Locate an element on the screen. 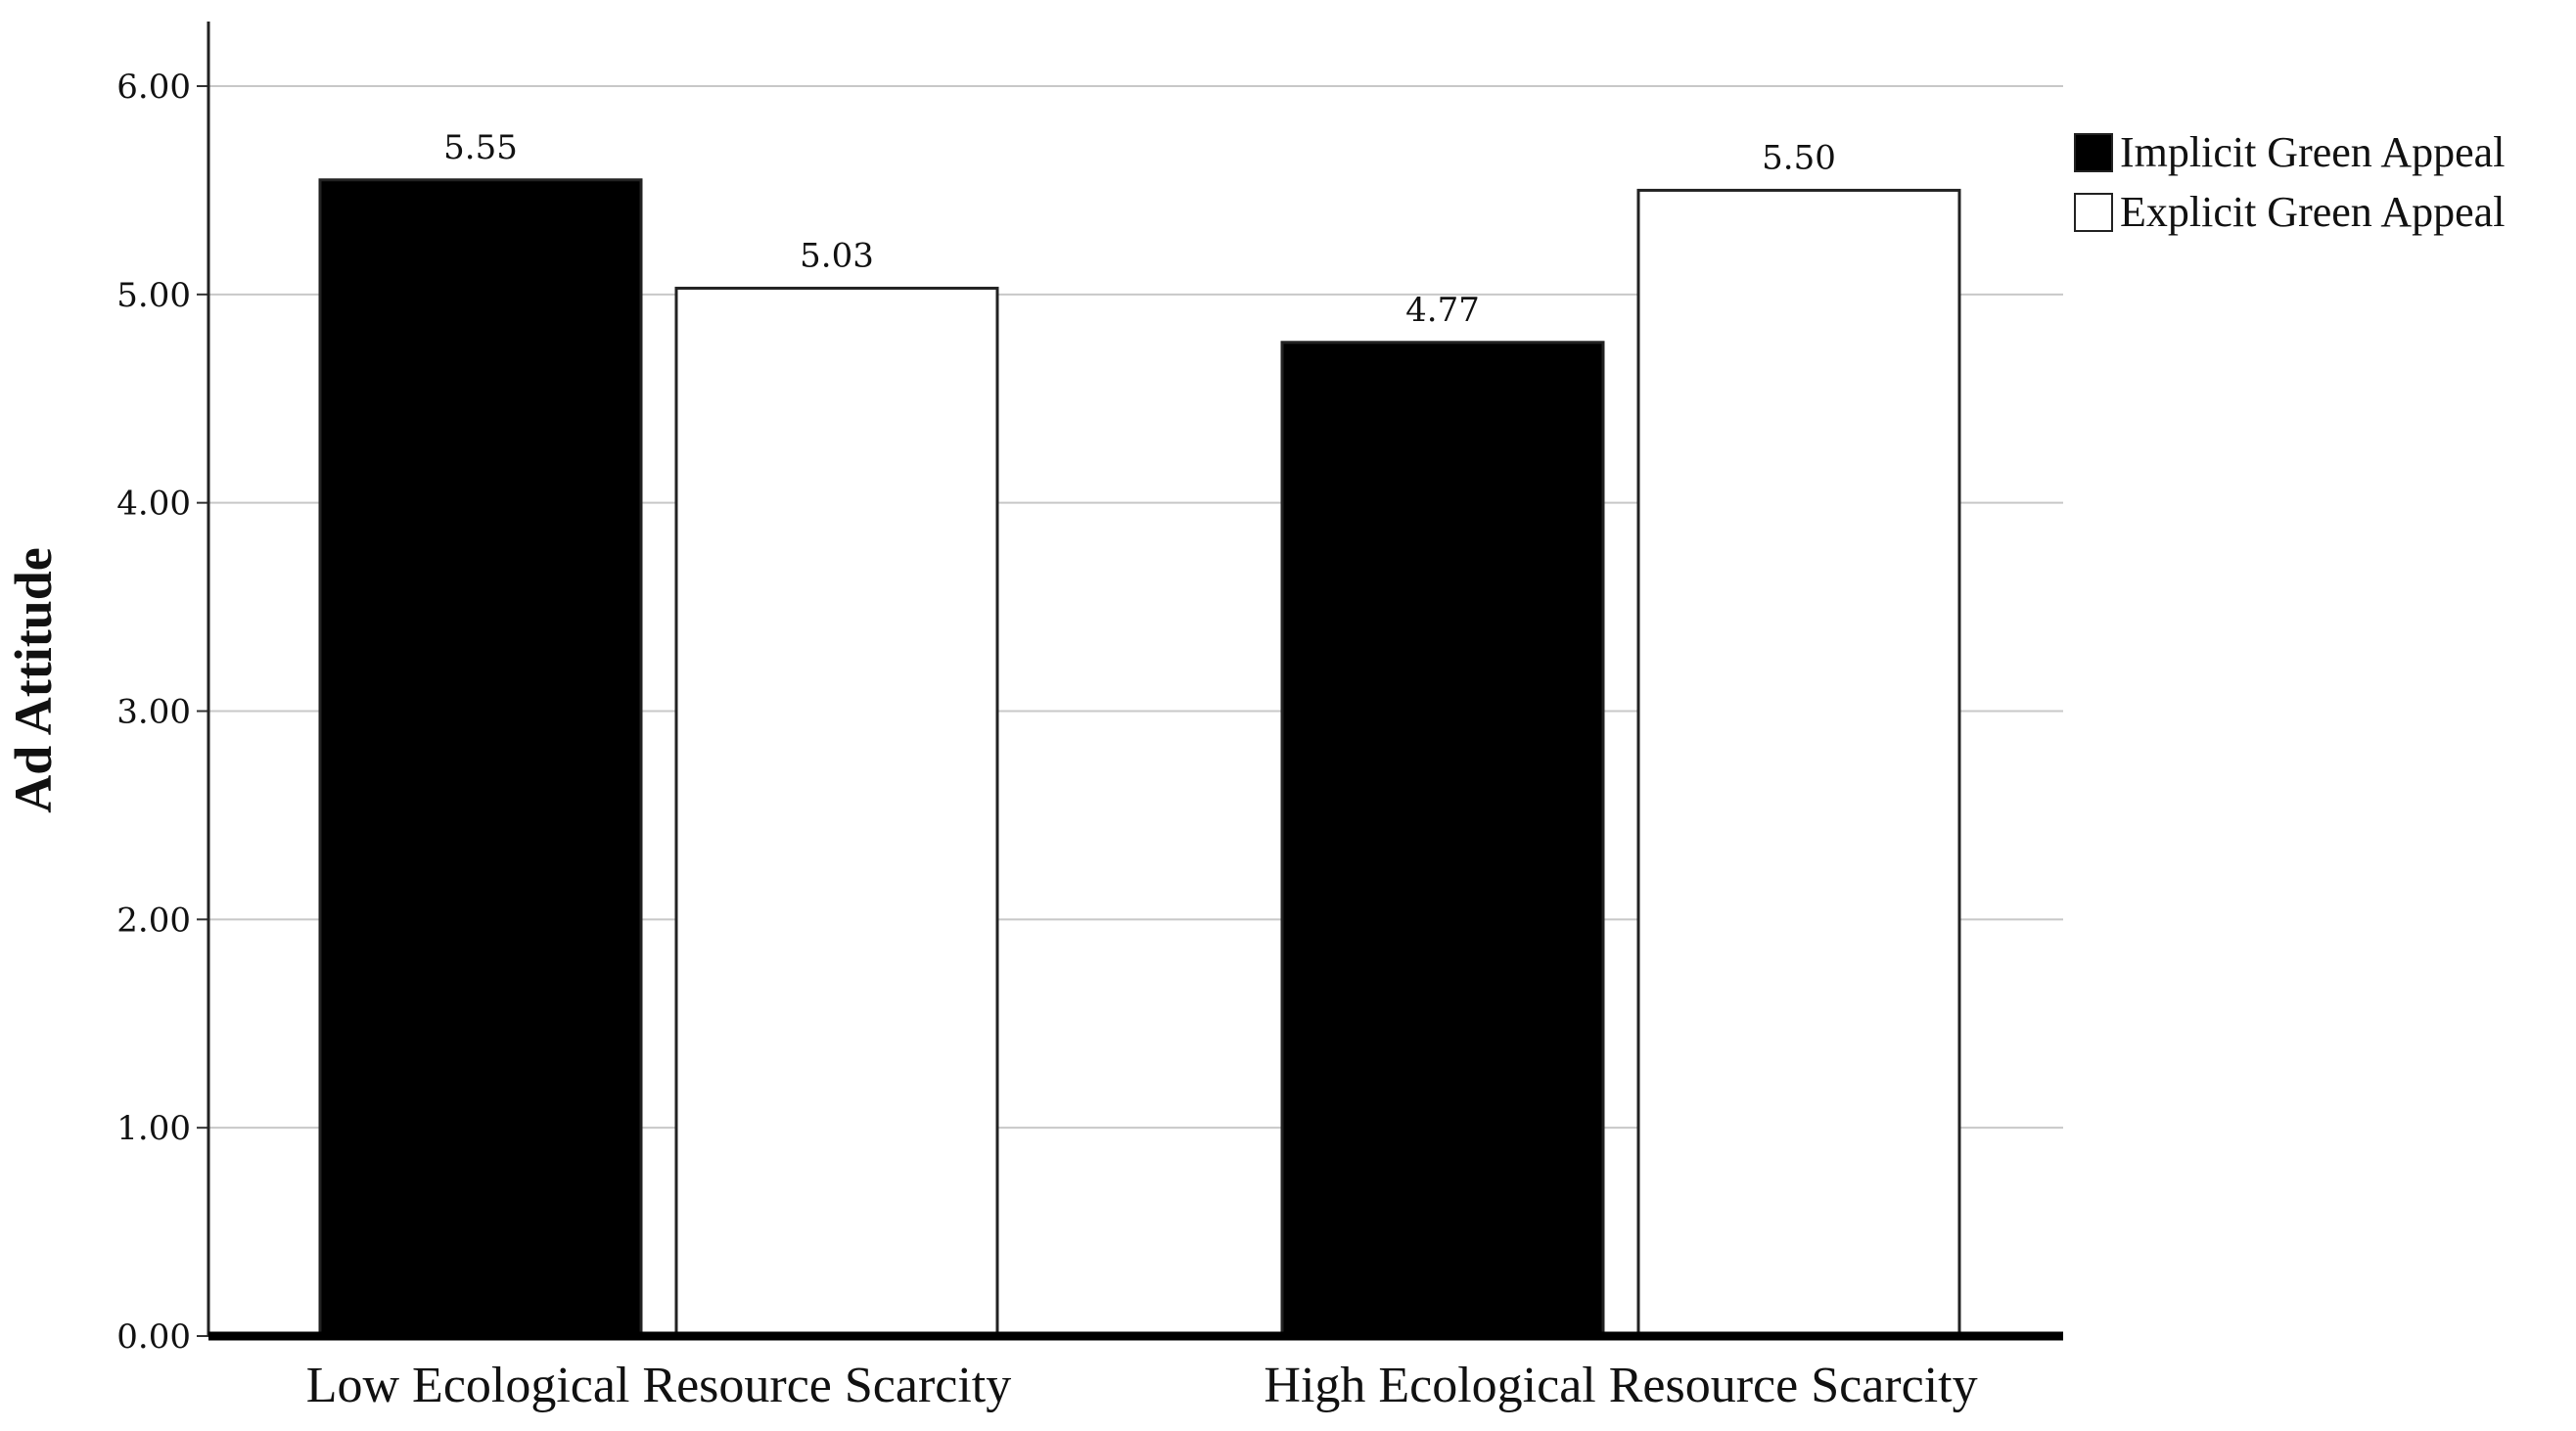 This screenshot has width=2576, height=1431. y-tick-label: 6.00 is located at coordinates (154, 87).